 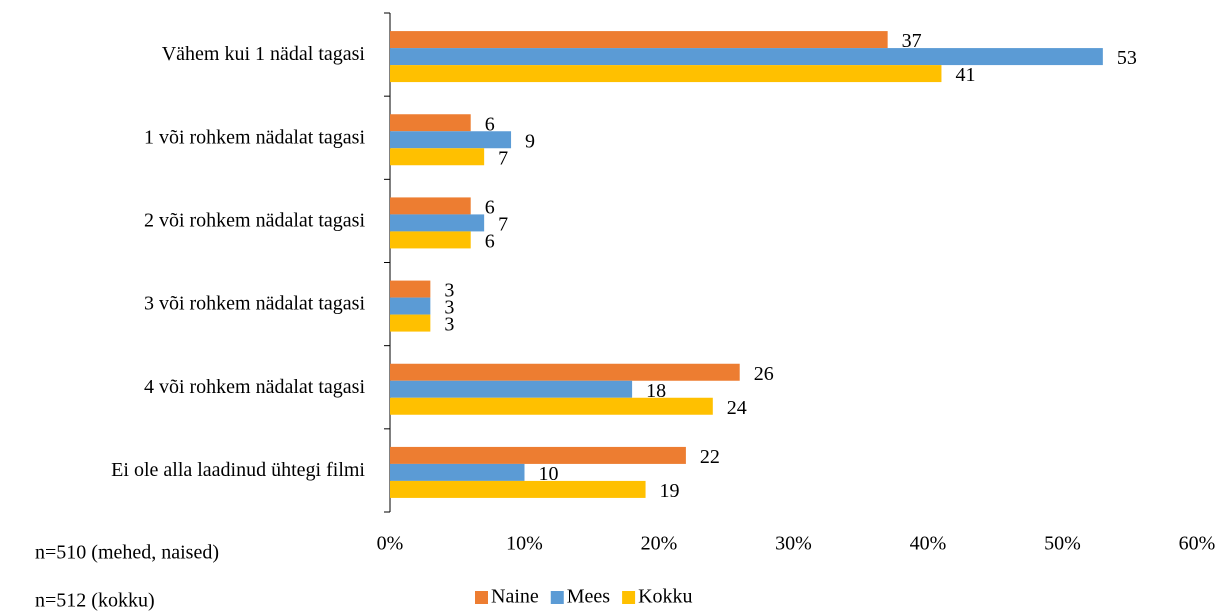 I want to click on data-label: 24, so click(x=737, y=408).